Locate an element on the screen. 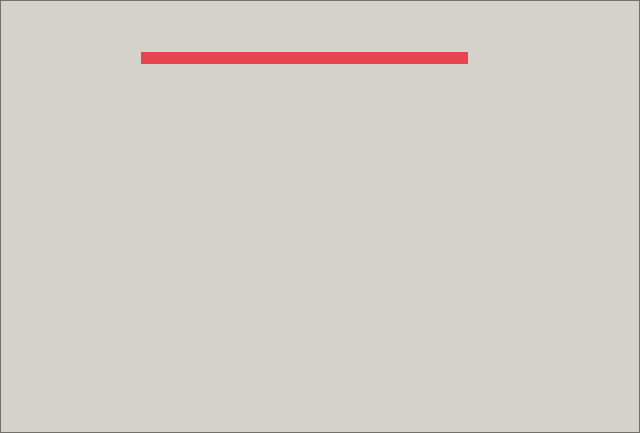  chart-titlebar is located at coordinates (7, 8).